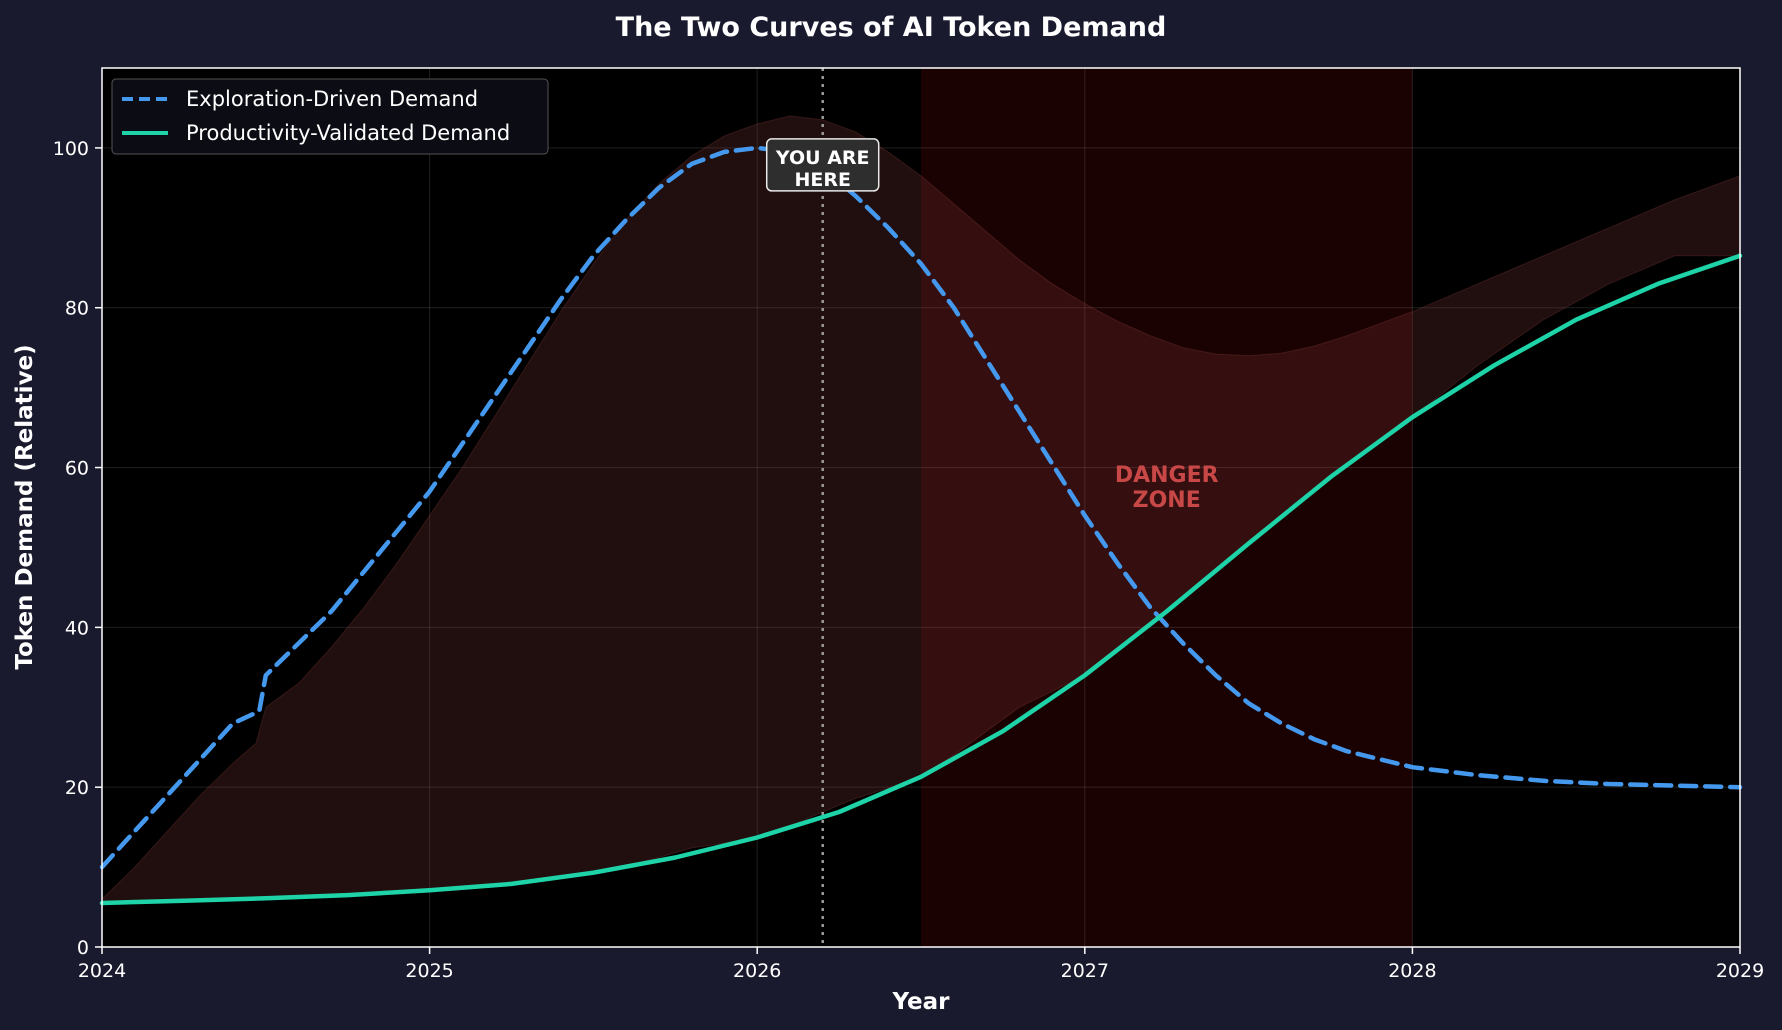 Image resolution: width=1782 pixels, height=1030 pixels. What do you see at coordinates (77, 788) in the screenshot?
I see `y-tick-label: 20` at bounding box center [77, 788].